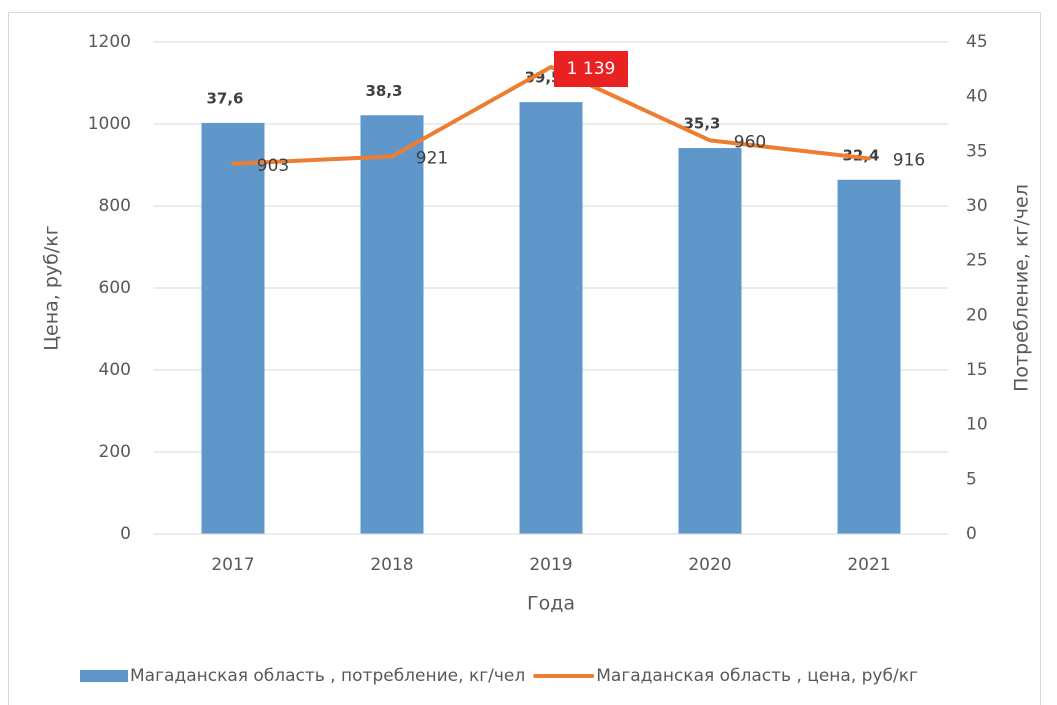 Image resolution: width=1057 pixels, height=705 pixels. I want to click on x-axis-title: Года, so click(551, 604).